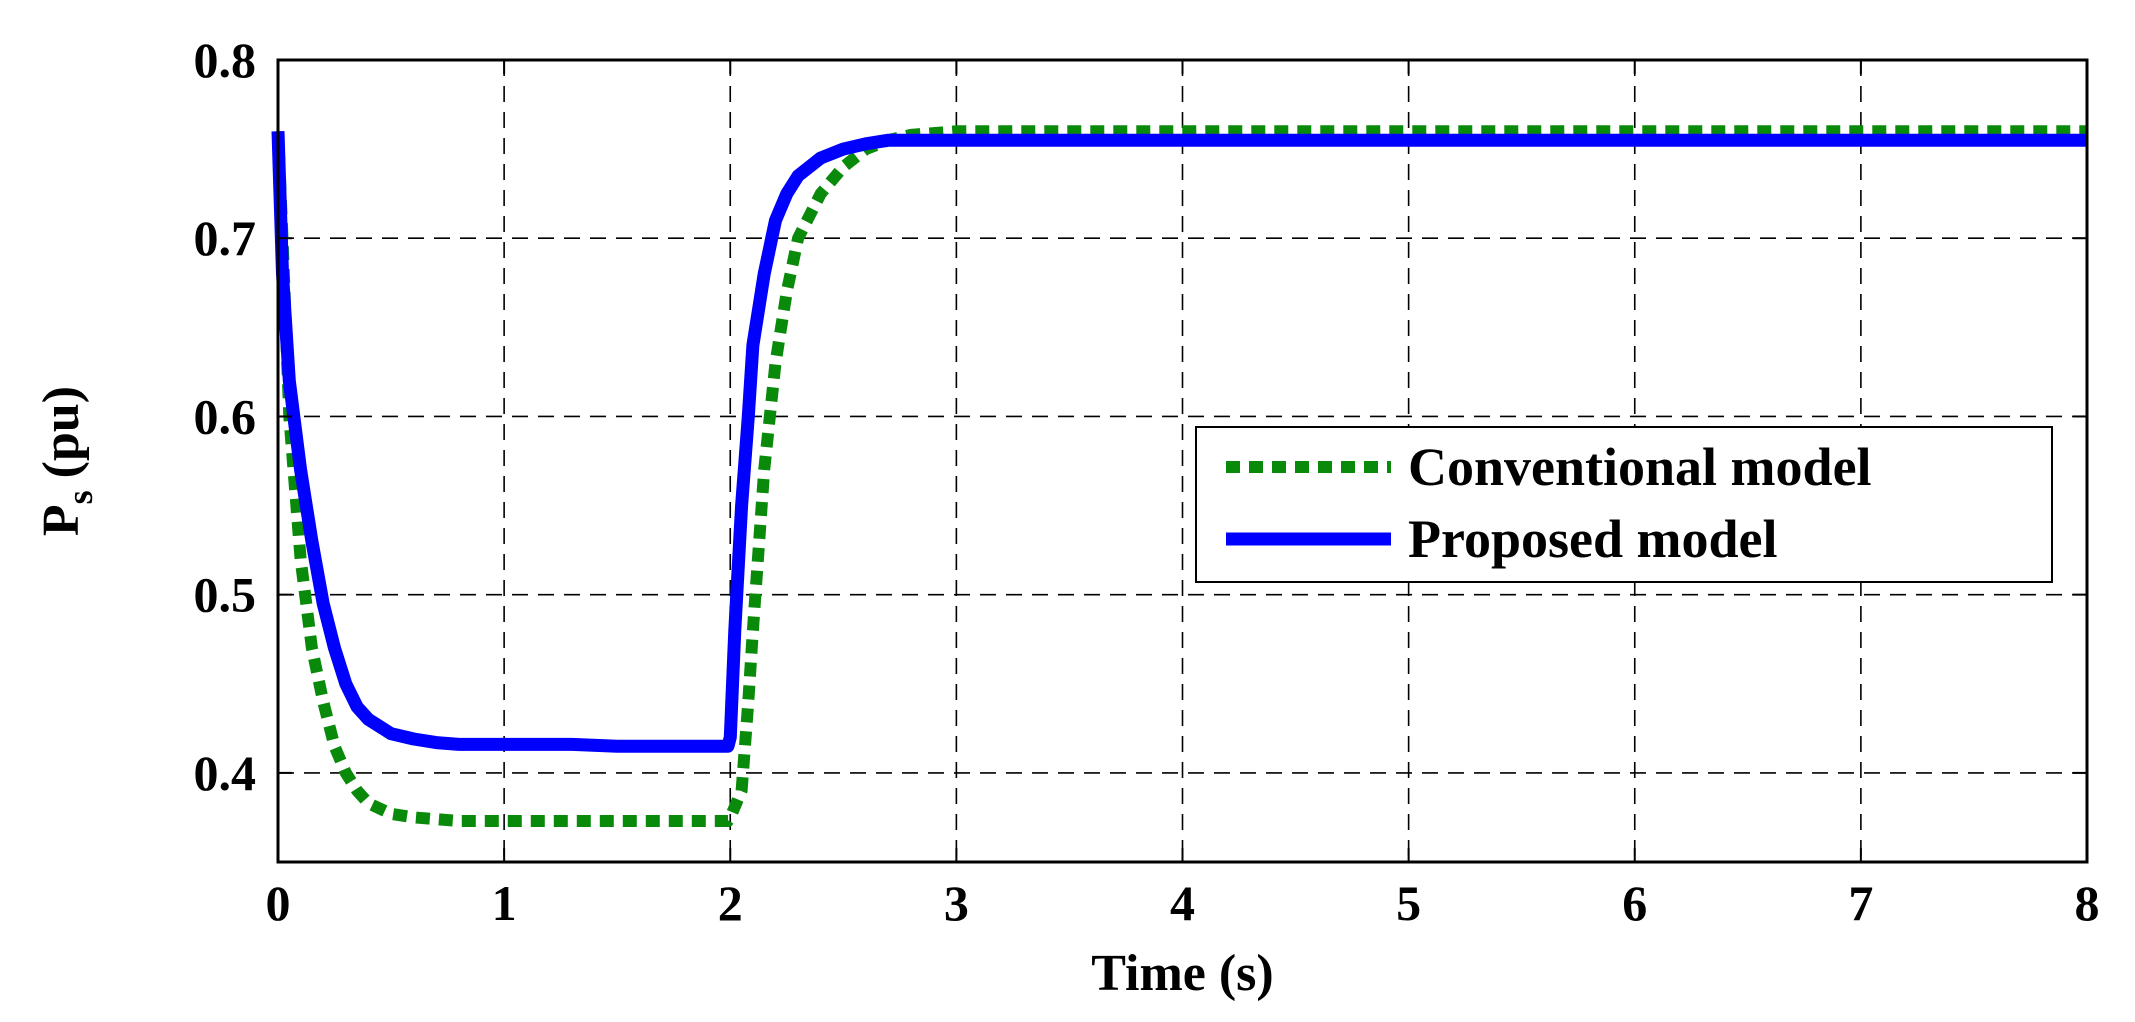  What do you see at coordinates (225, 60) in the screenshot?
I see `y-tick-label: 0.8` at bounding box center [225, 60].